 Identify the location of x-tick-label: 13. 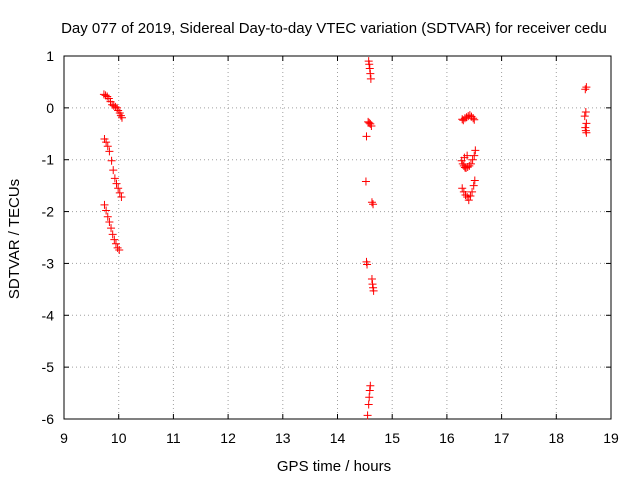
(283, 438).